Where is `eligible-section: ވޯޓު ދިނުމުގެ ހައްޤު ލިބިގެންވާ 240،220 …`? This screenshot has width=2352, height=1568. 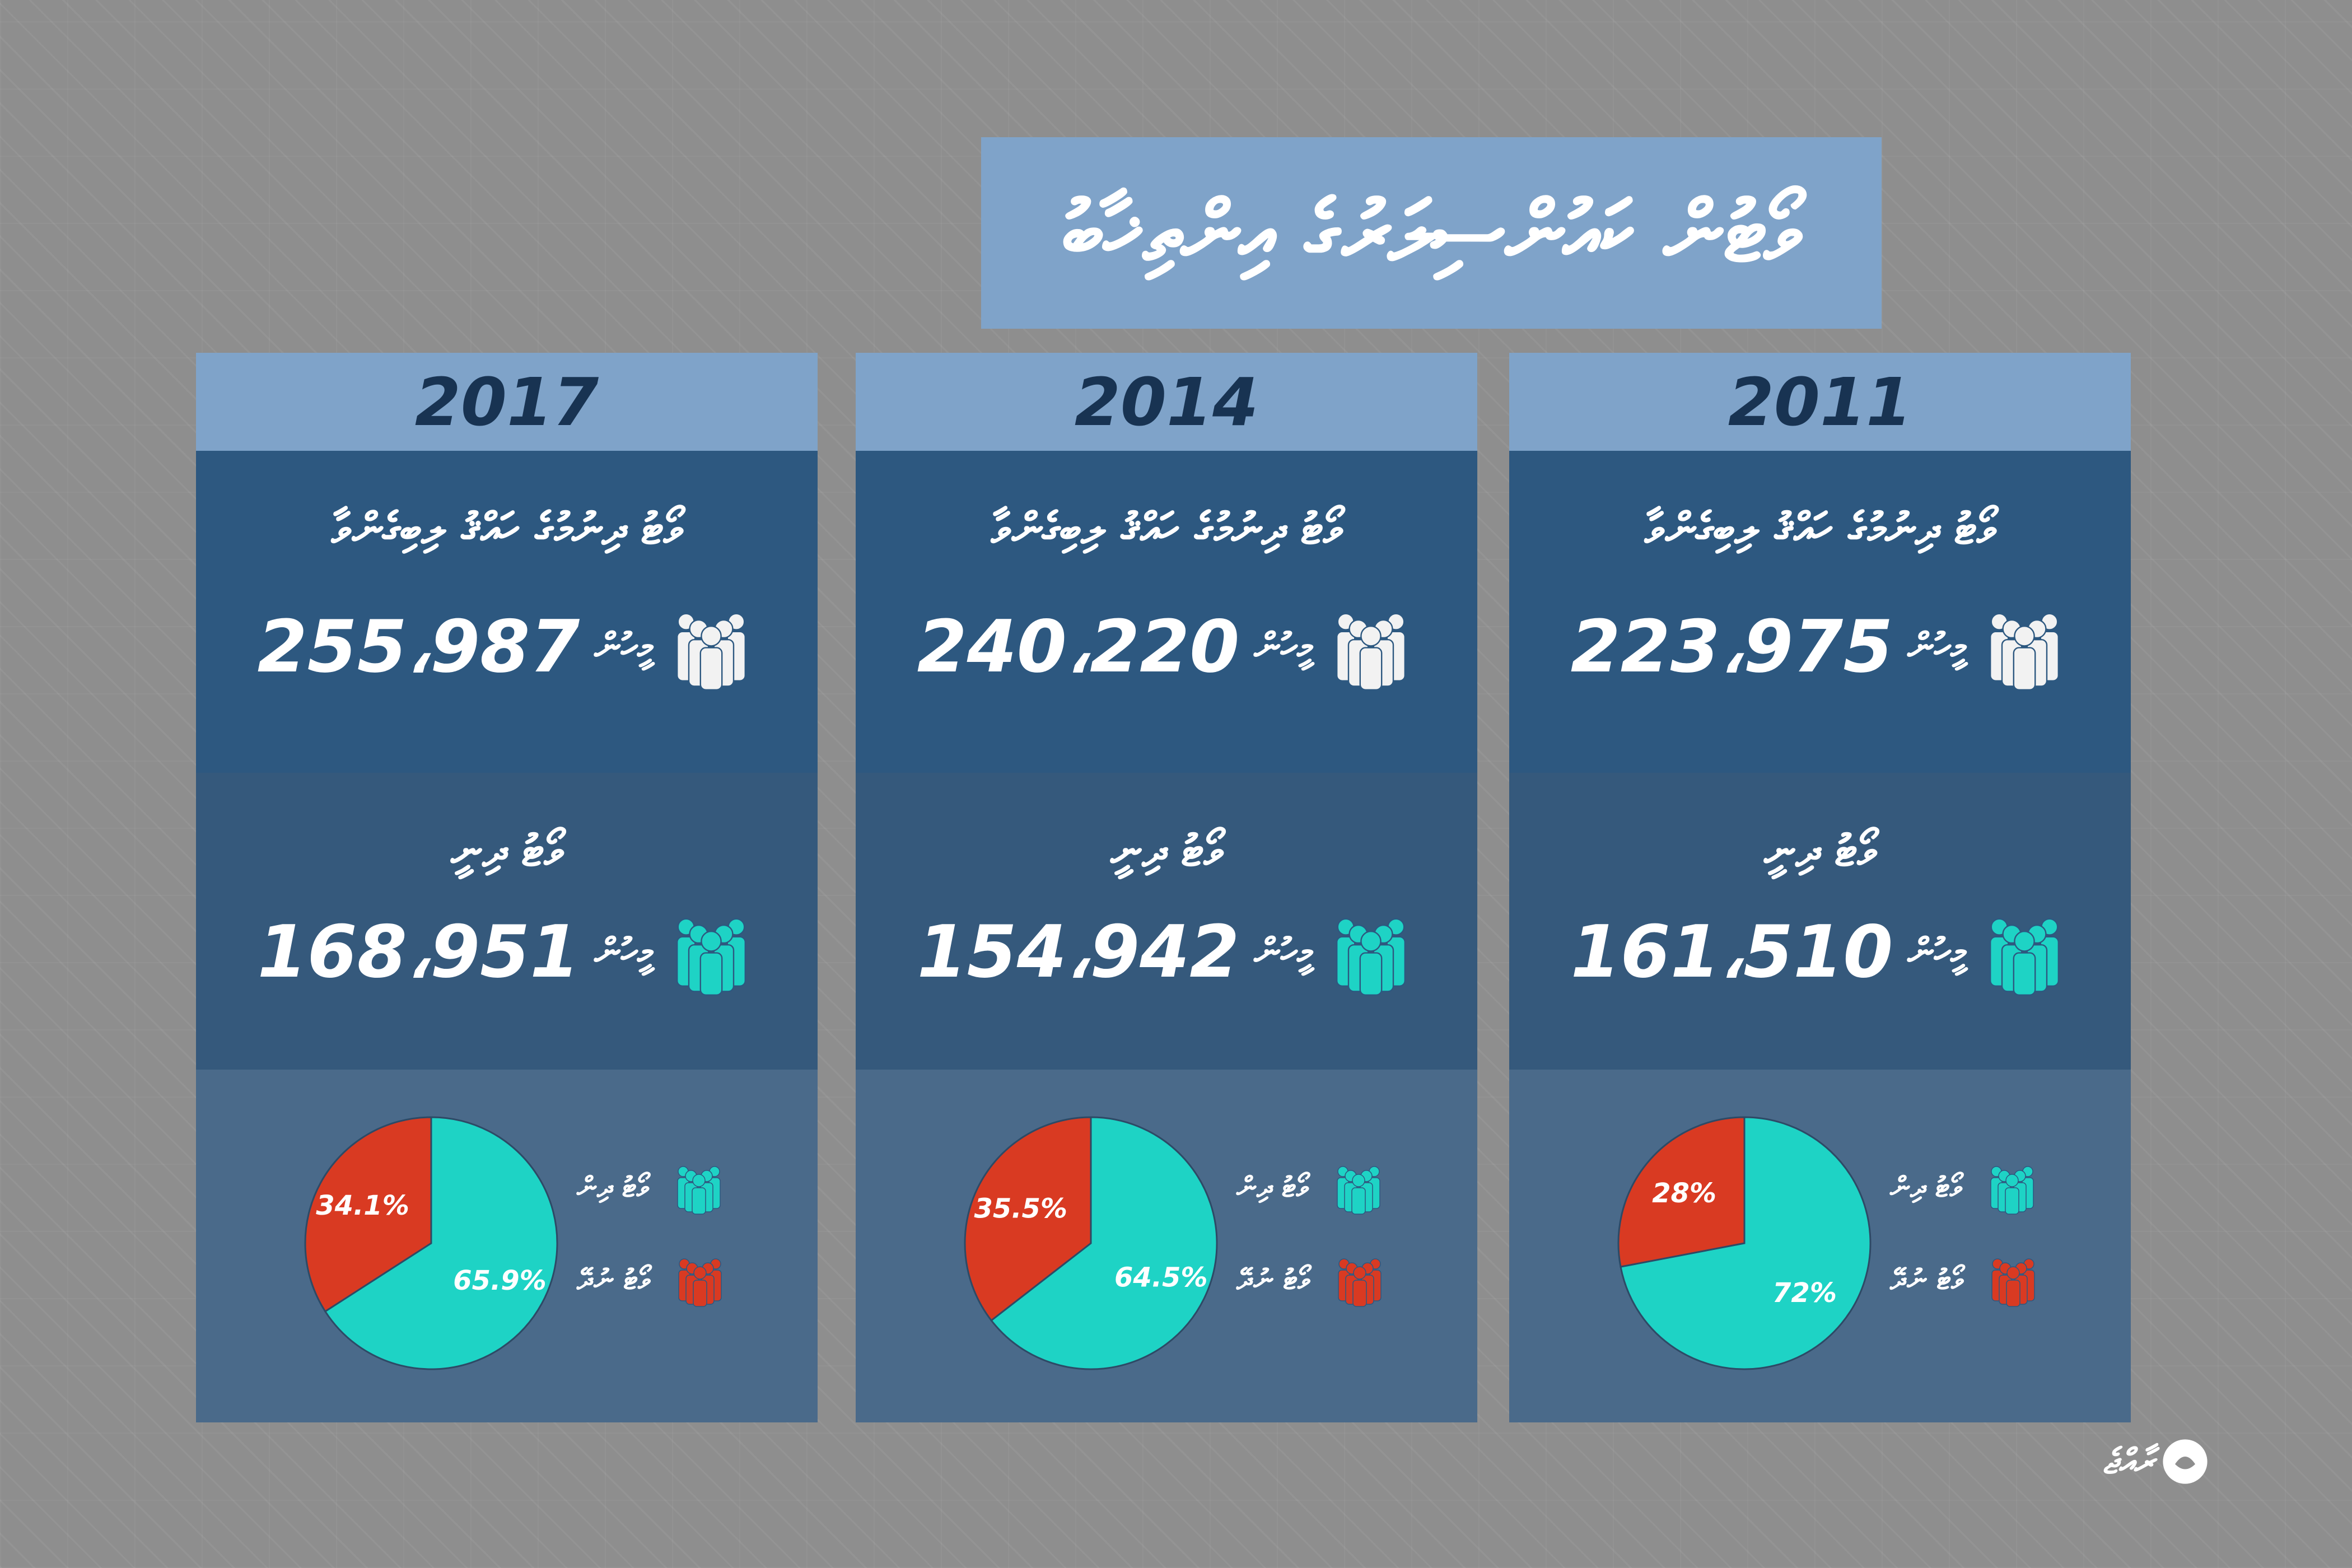
eligible-section: ވޯޓު ދިނުމުގެ ހައްޤު ލިބިގެންވާ 240،220 … is located at coordinates (1166, 612).